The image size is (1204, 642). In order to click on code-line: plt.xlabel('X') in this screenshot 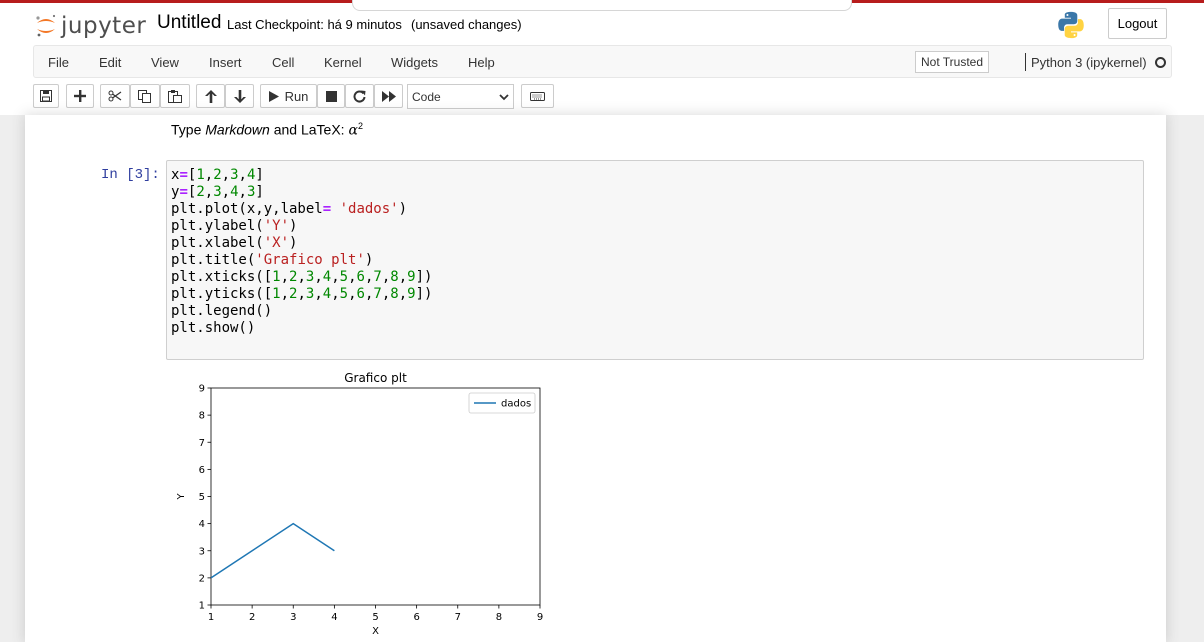, I will do `click(234, 243)`.